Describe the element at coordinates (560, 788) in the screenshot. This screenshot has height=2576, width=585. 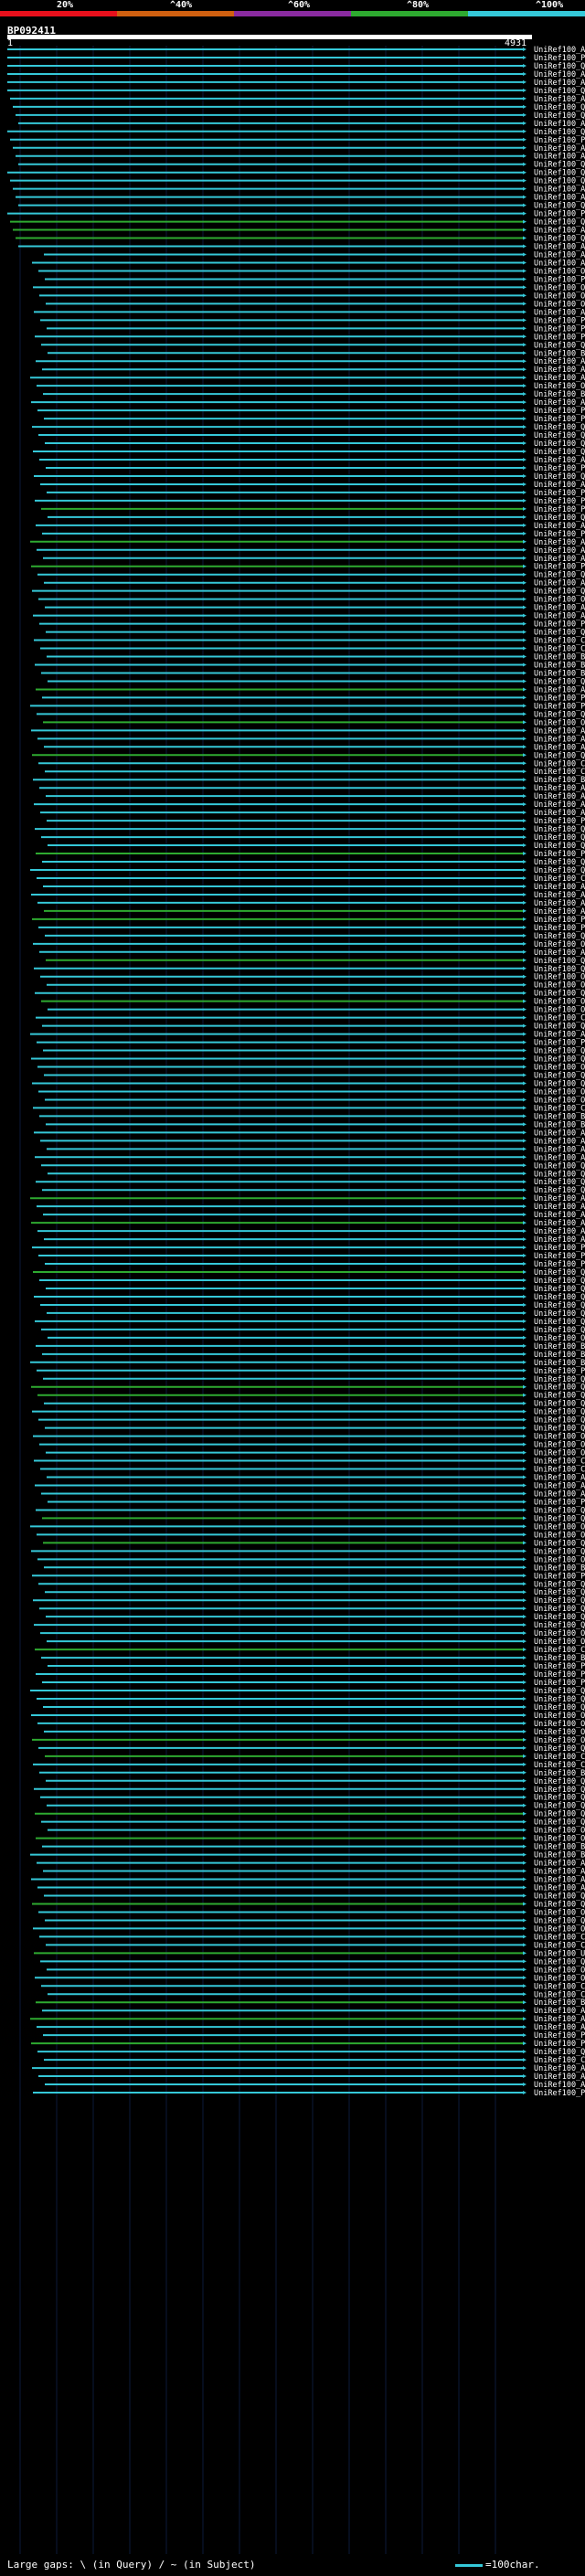
I see `hit-label: UniRef100_A9PO02` at that location.